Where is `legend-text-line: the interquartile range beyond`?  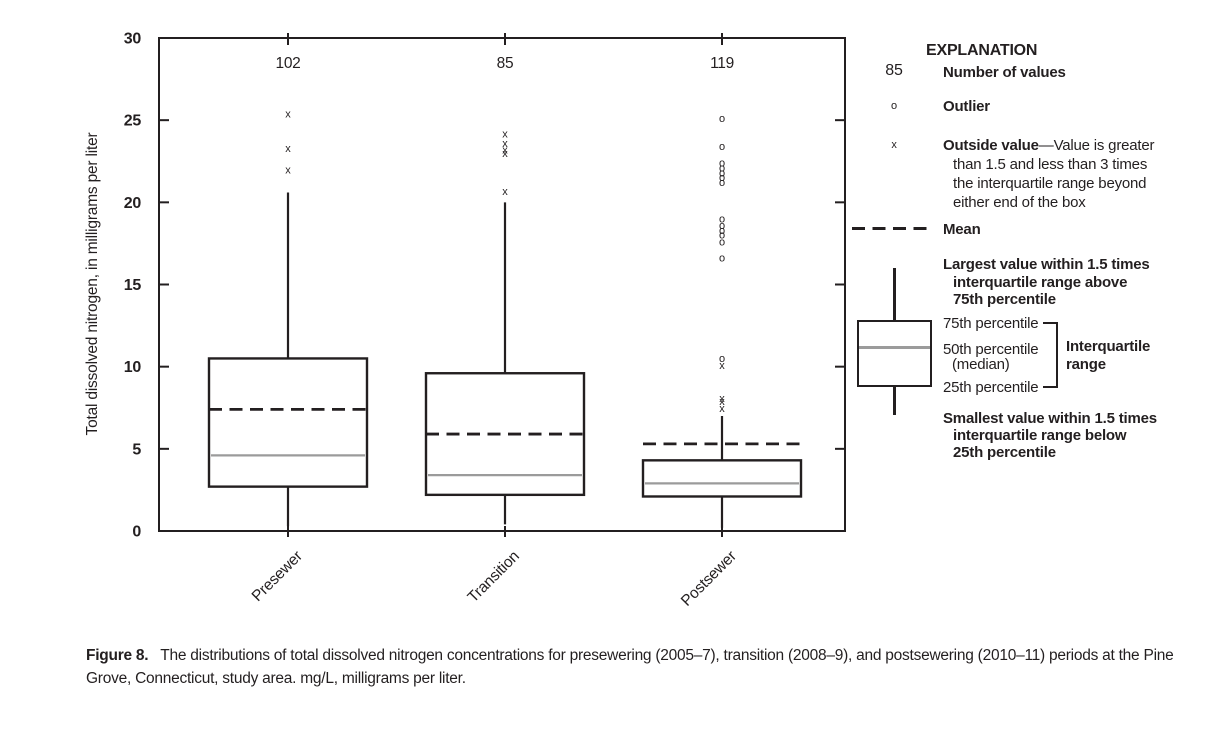 legend-text-line: the interquartile range beyond is located at coordinates (1050, 183).